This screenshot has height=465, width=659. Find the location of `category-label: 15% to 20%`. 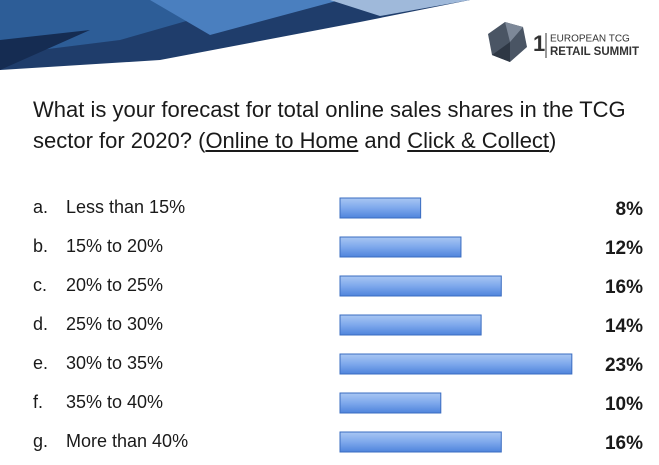

category-label: 15% to 20% is located at coordinates (114, 246).